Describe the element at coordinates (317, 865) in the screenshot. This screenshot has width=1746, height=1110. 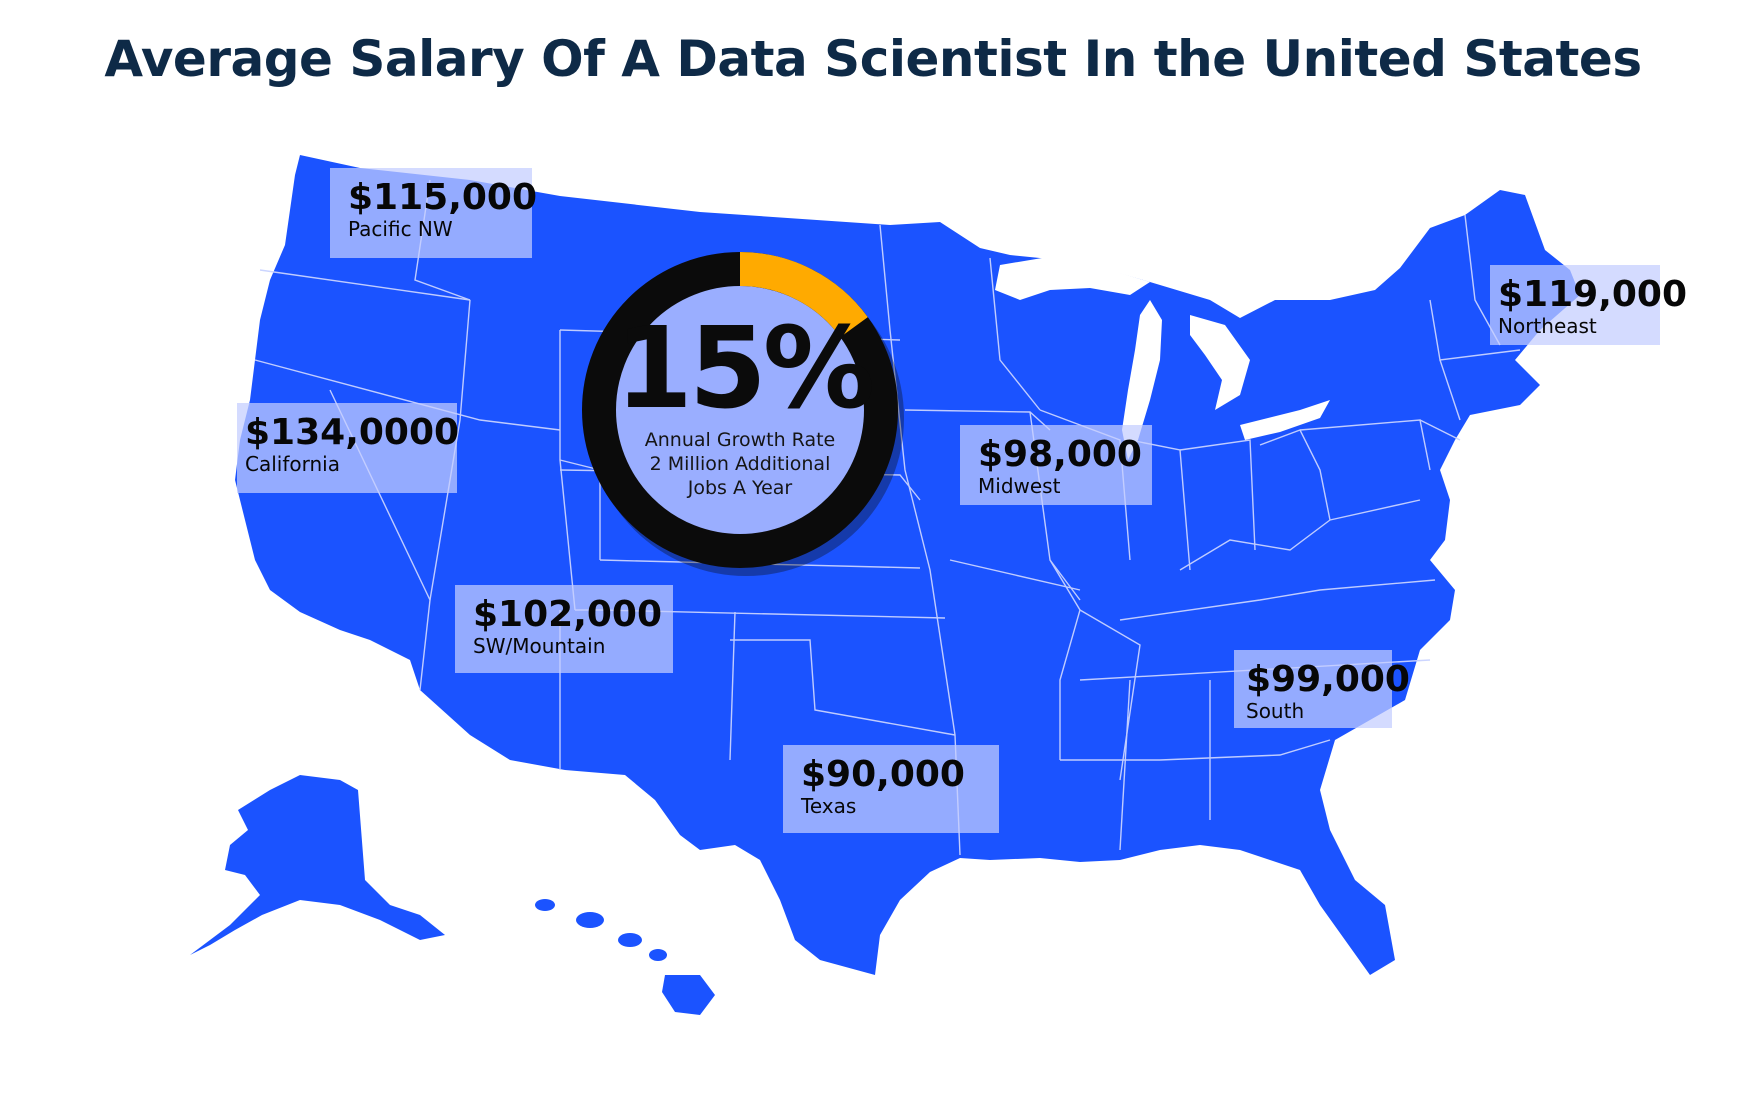
I see `alaska-shape` at that location.